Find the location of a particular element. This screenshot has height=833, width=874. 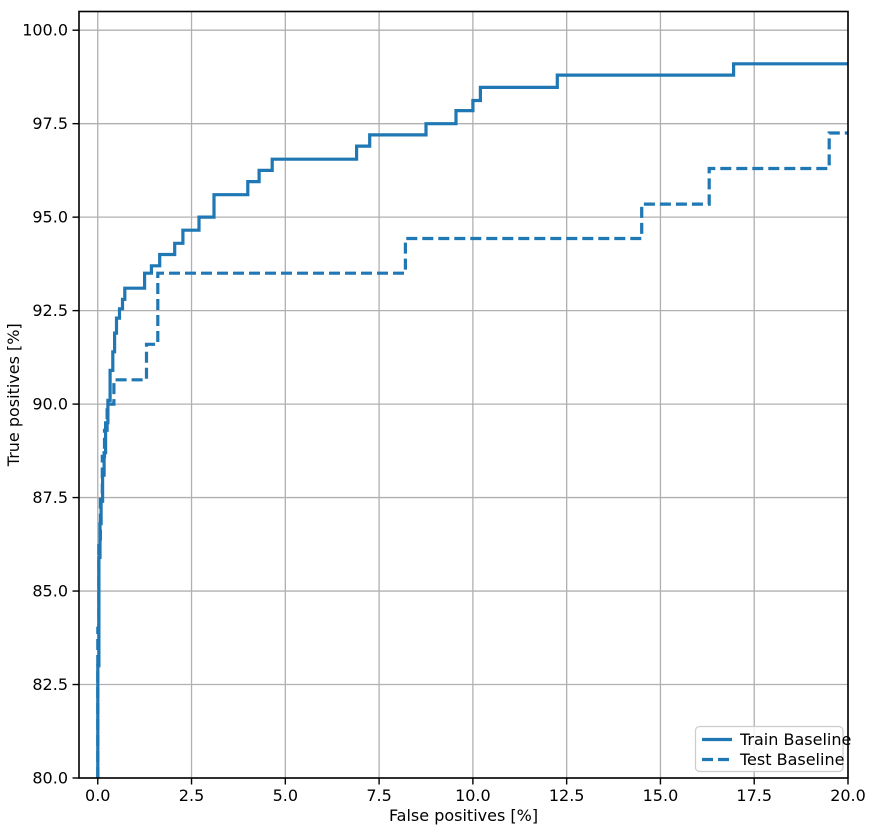

legend-box is located at coordinates (769, 749).